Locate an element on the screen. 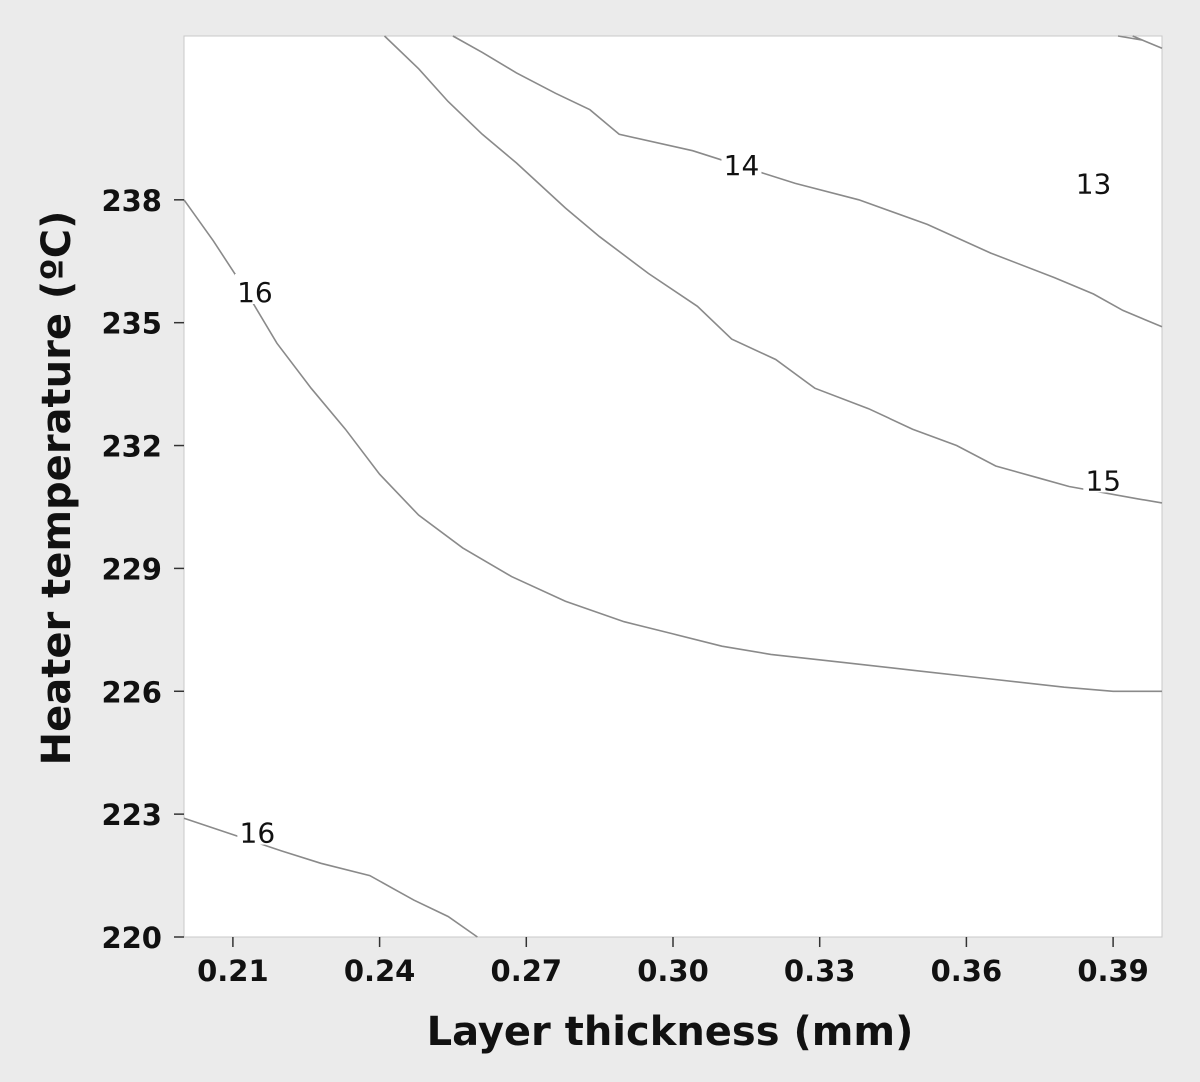 The width and height of the screenshot is (1200, 1082). x-axis: 0.21 0.24 0.27 0.30 0.33 0.36 0.39 is located at coordinates (673, 962).